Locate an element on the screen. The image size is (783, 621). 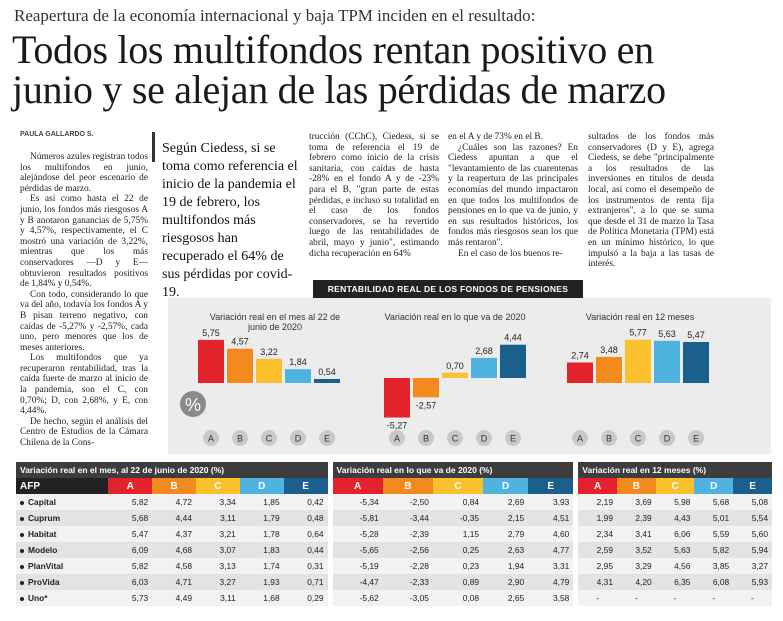
table-cell: 3,11 is located at coordinates (217, 518).